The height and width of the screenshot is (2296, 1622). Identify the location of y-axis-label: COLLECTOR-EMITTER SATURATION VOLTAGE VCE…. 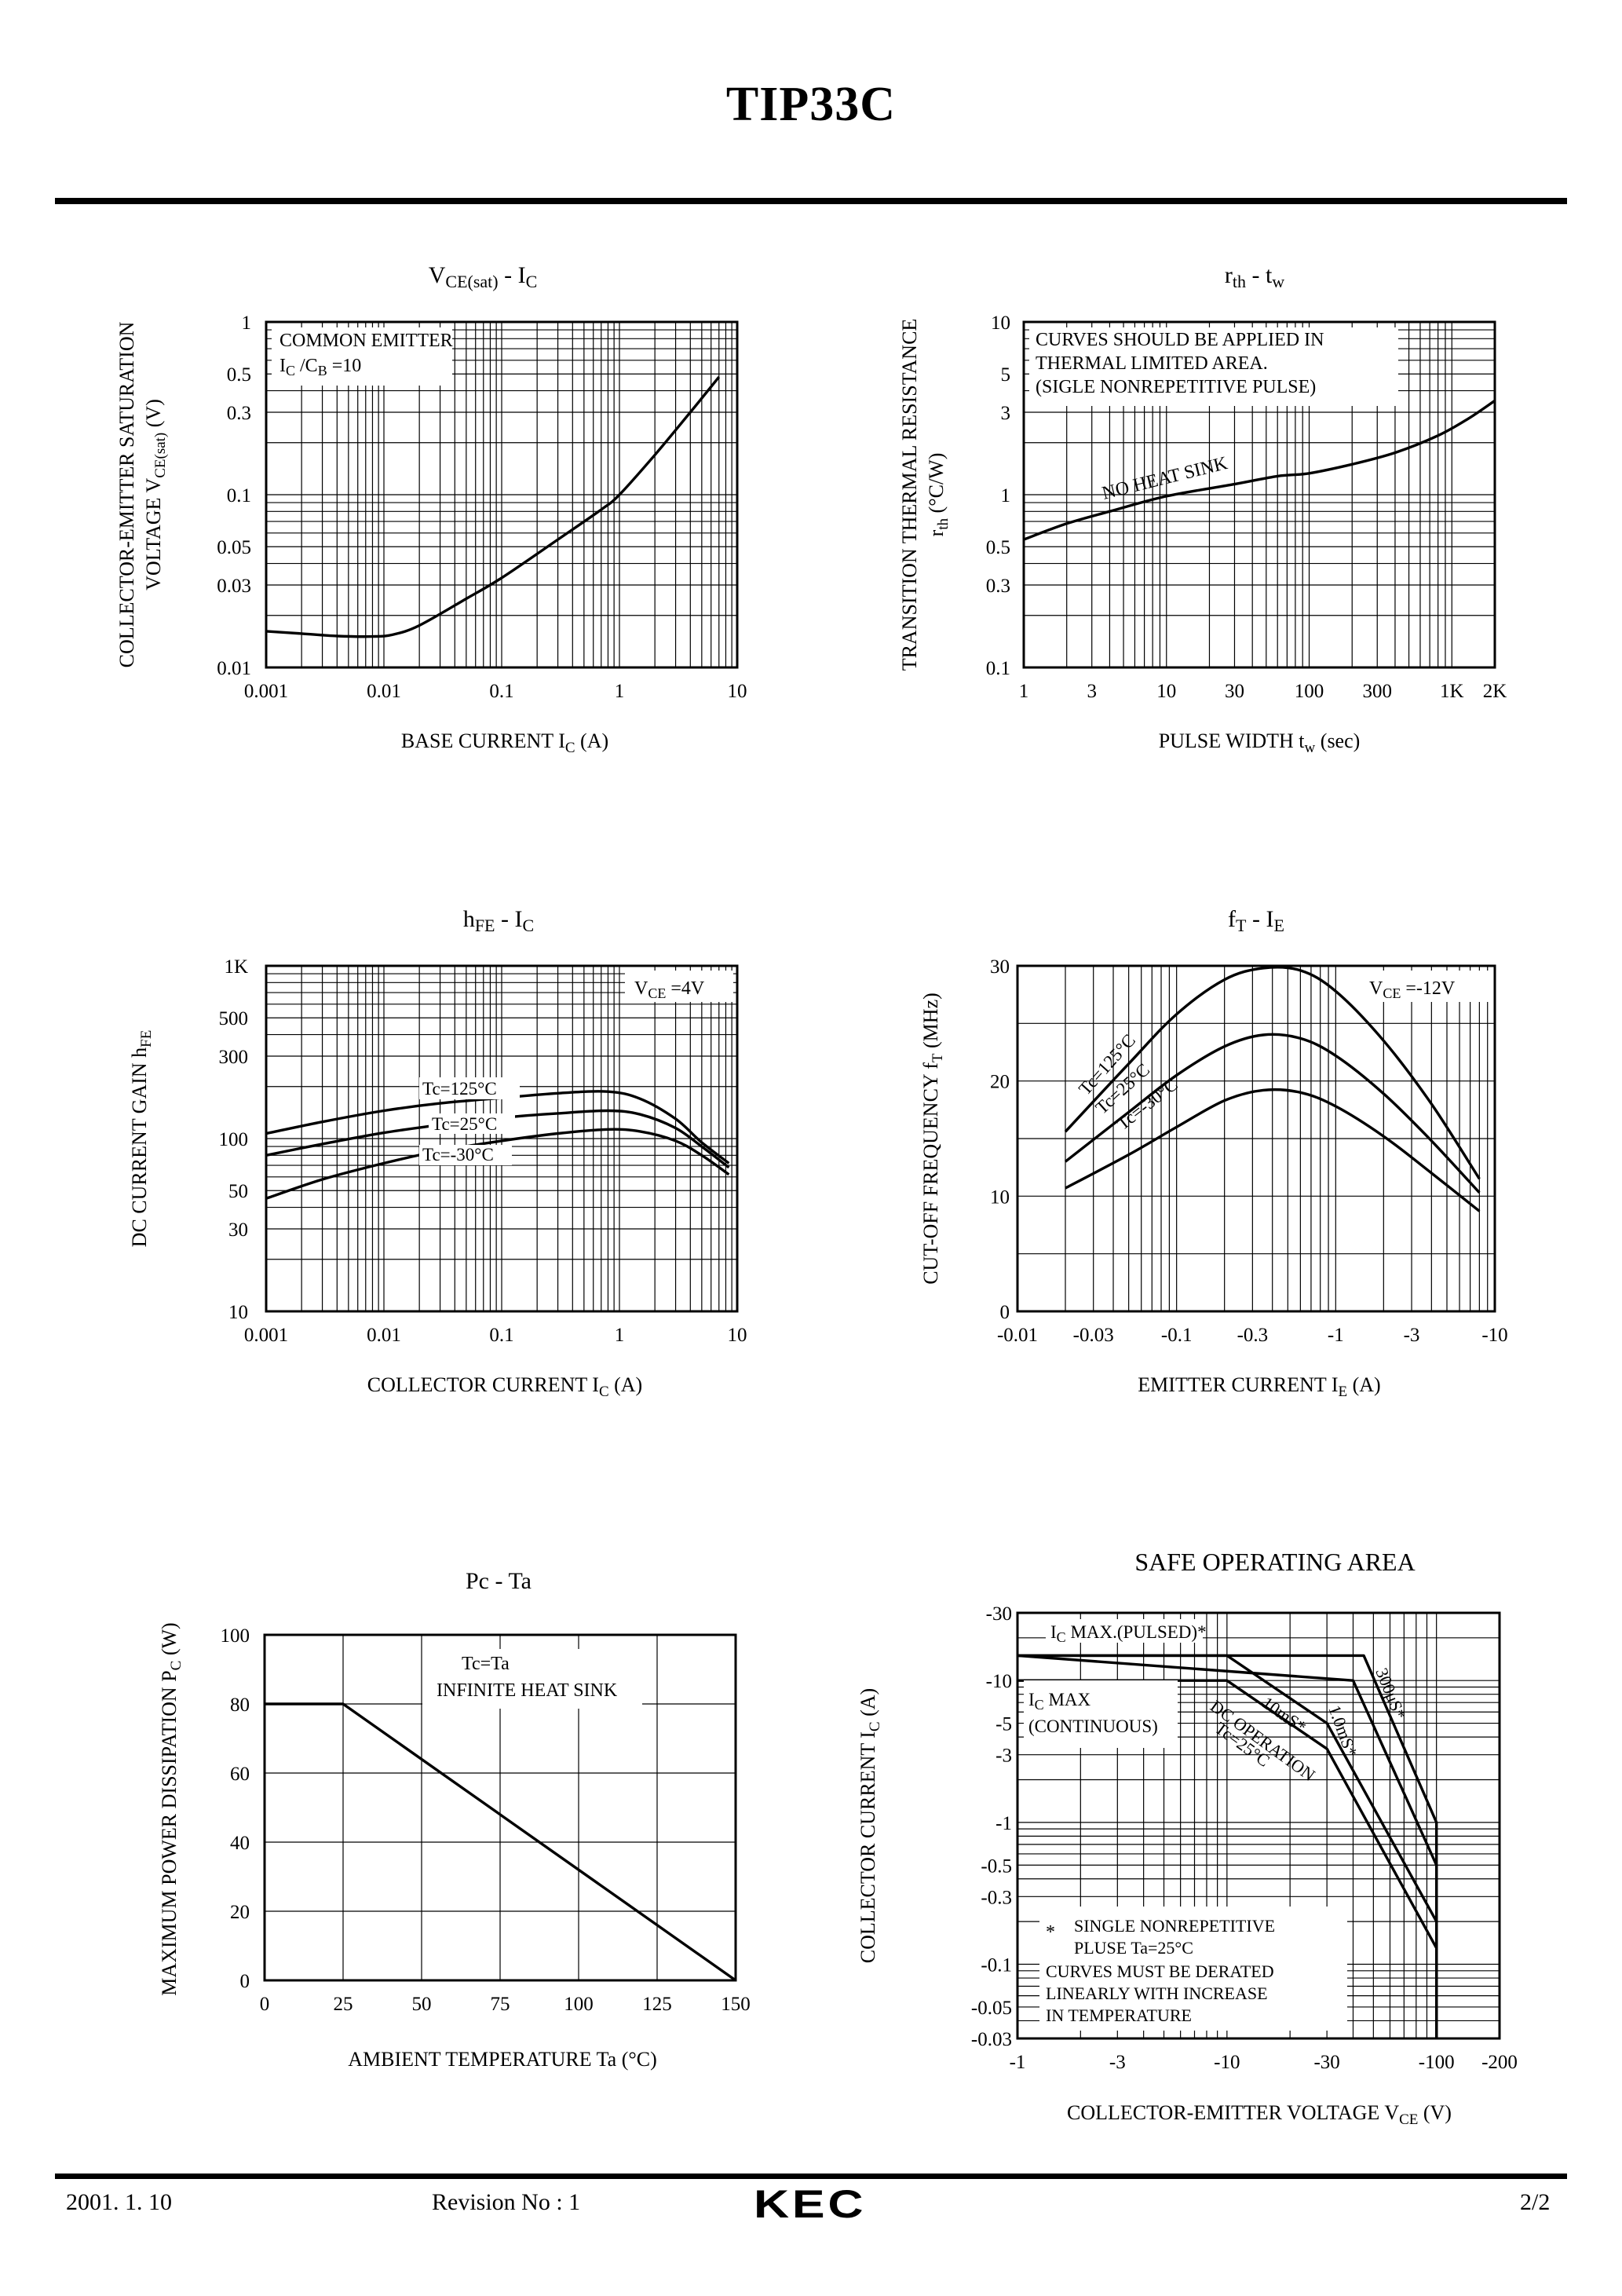
(142, 494).